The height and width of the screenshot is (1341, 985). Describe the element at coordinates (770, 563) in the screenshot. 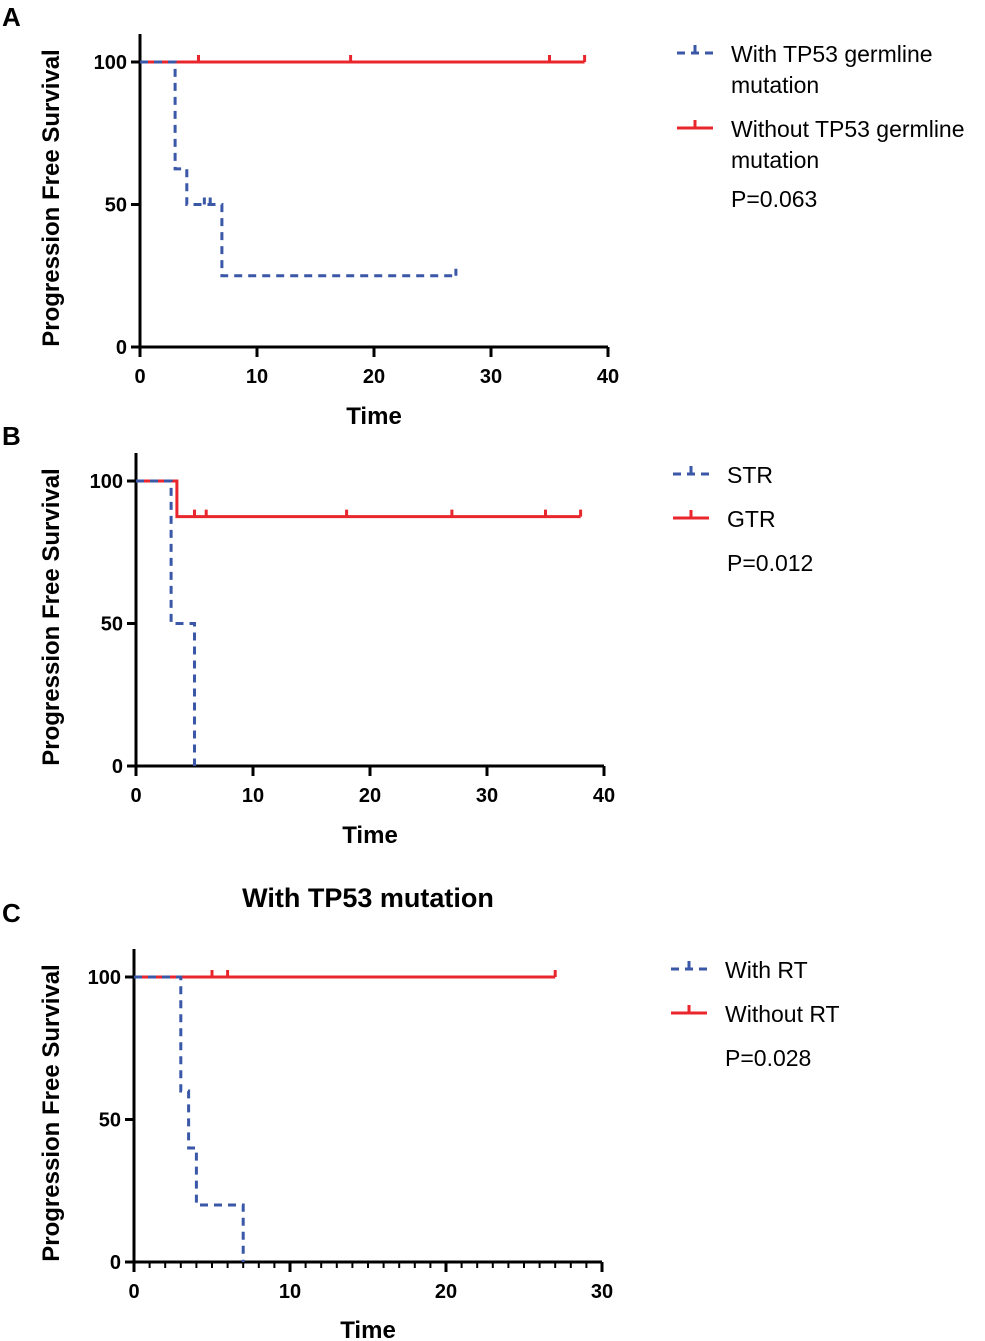

I see `panel-b-pvalue: P=0.012` at that location.